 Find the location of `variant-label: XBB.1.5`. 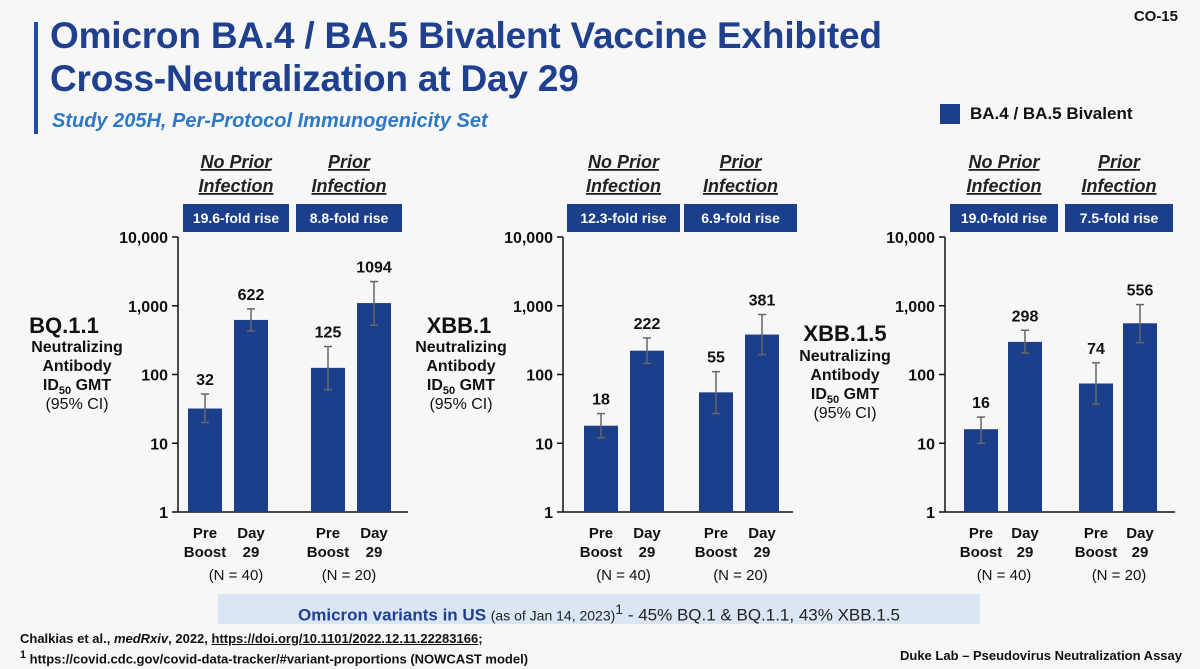

variant-label: XBB.1.5 is located at coordinates (844, 333).